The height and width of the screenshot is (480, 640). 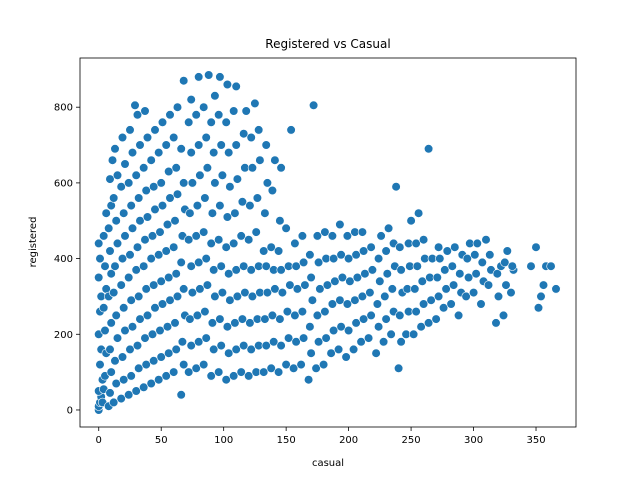 What do you see at coordinates (473, 440) in the screenshot?
I see `x-tick-label: 300` at bounding box center [473, 440].